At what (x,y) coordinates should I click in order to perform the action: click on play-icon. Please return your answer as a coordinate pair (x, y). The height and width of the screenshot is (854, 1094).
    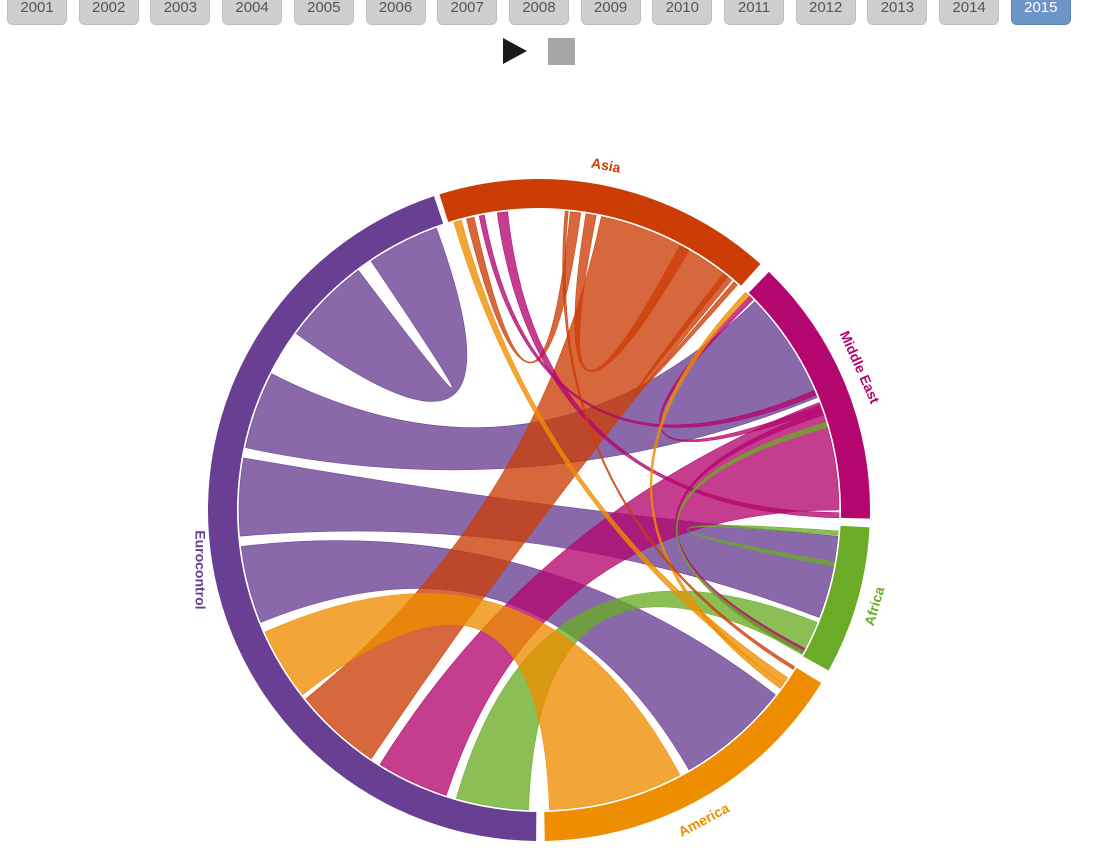
    Looking at the image, I should click on (515, 51).